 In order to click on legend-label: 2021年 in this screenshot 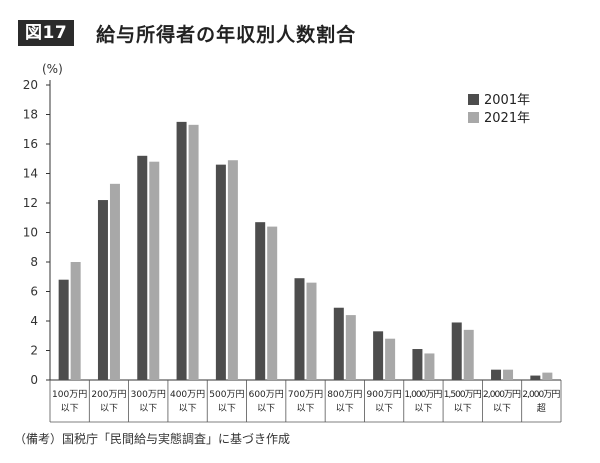, I will do `click(507, 118)`.